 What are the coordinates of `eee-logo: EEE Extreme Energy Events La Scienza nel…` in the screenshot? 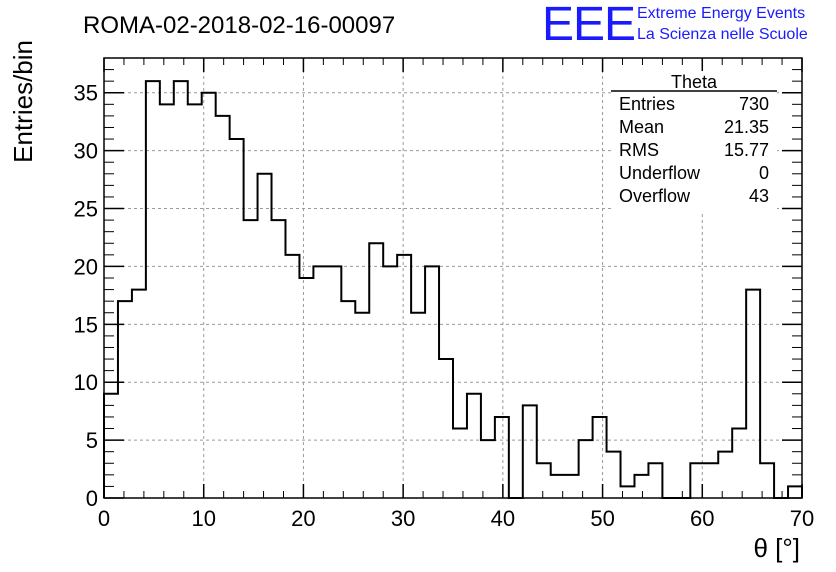 It's located at (675, 25).